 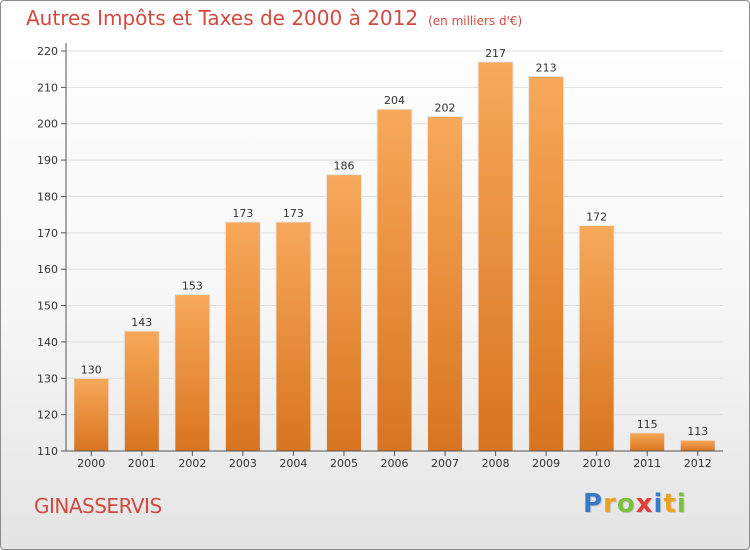 I want to click on bar-2010, so click(x=596, y=338).